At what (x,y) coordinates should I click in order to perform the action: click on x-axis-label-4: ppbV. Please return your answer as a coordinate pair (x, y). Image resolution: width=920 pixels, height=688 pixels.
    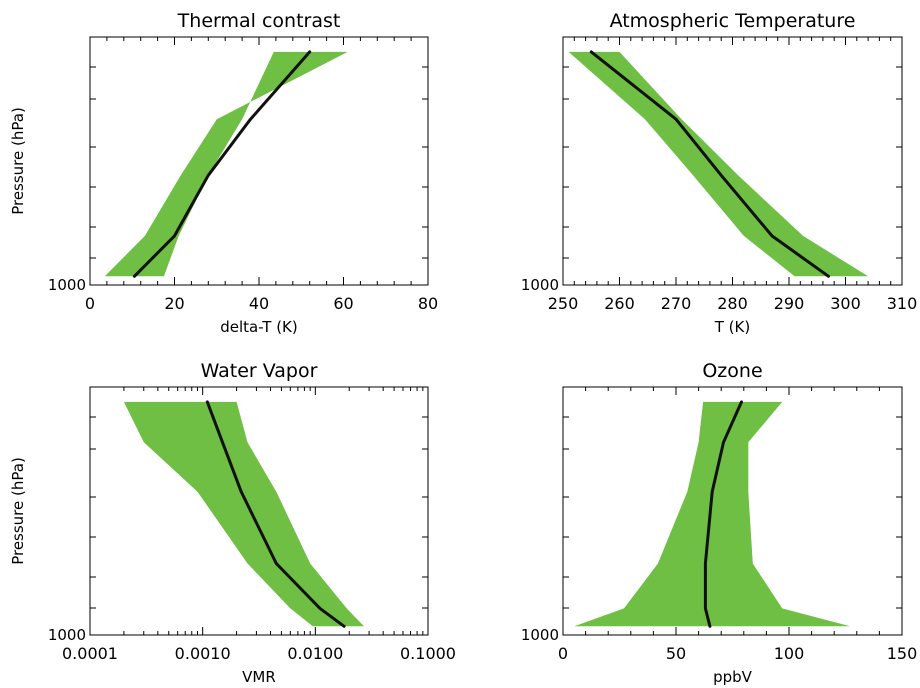
    Looking at the image, I should click on (733, 677).